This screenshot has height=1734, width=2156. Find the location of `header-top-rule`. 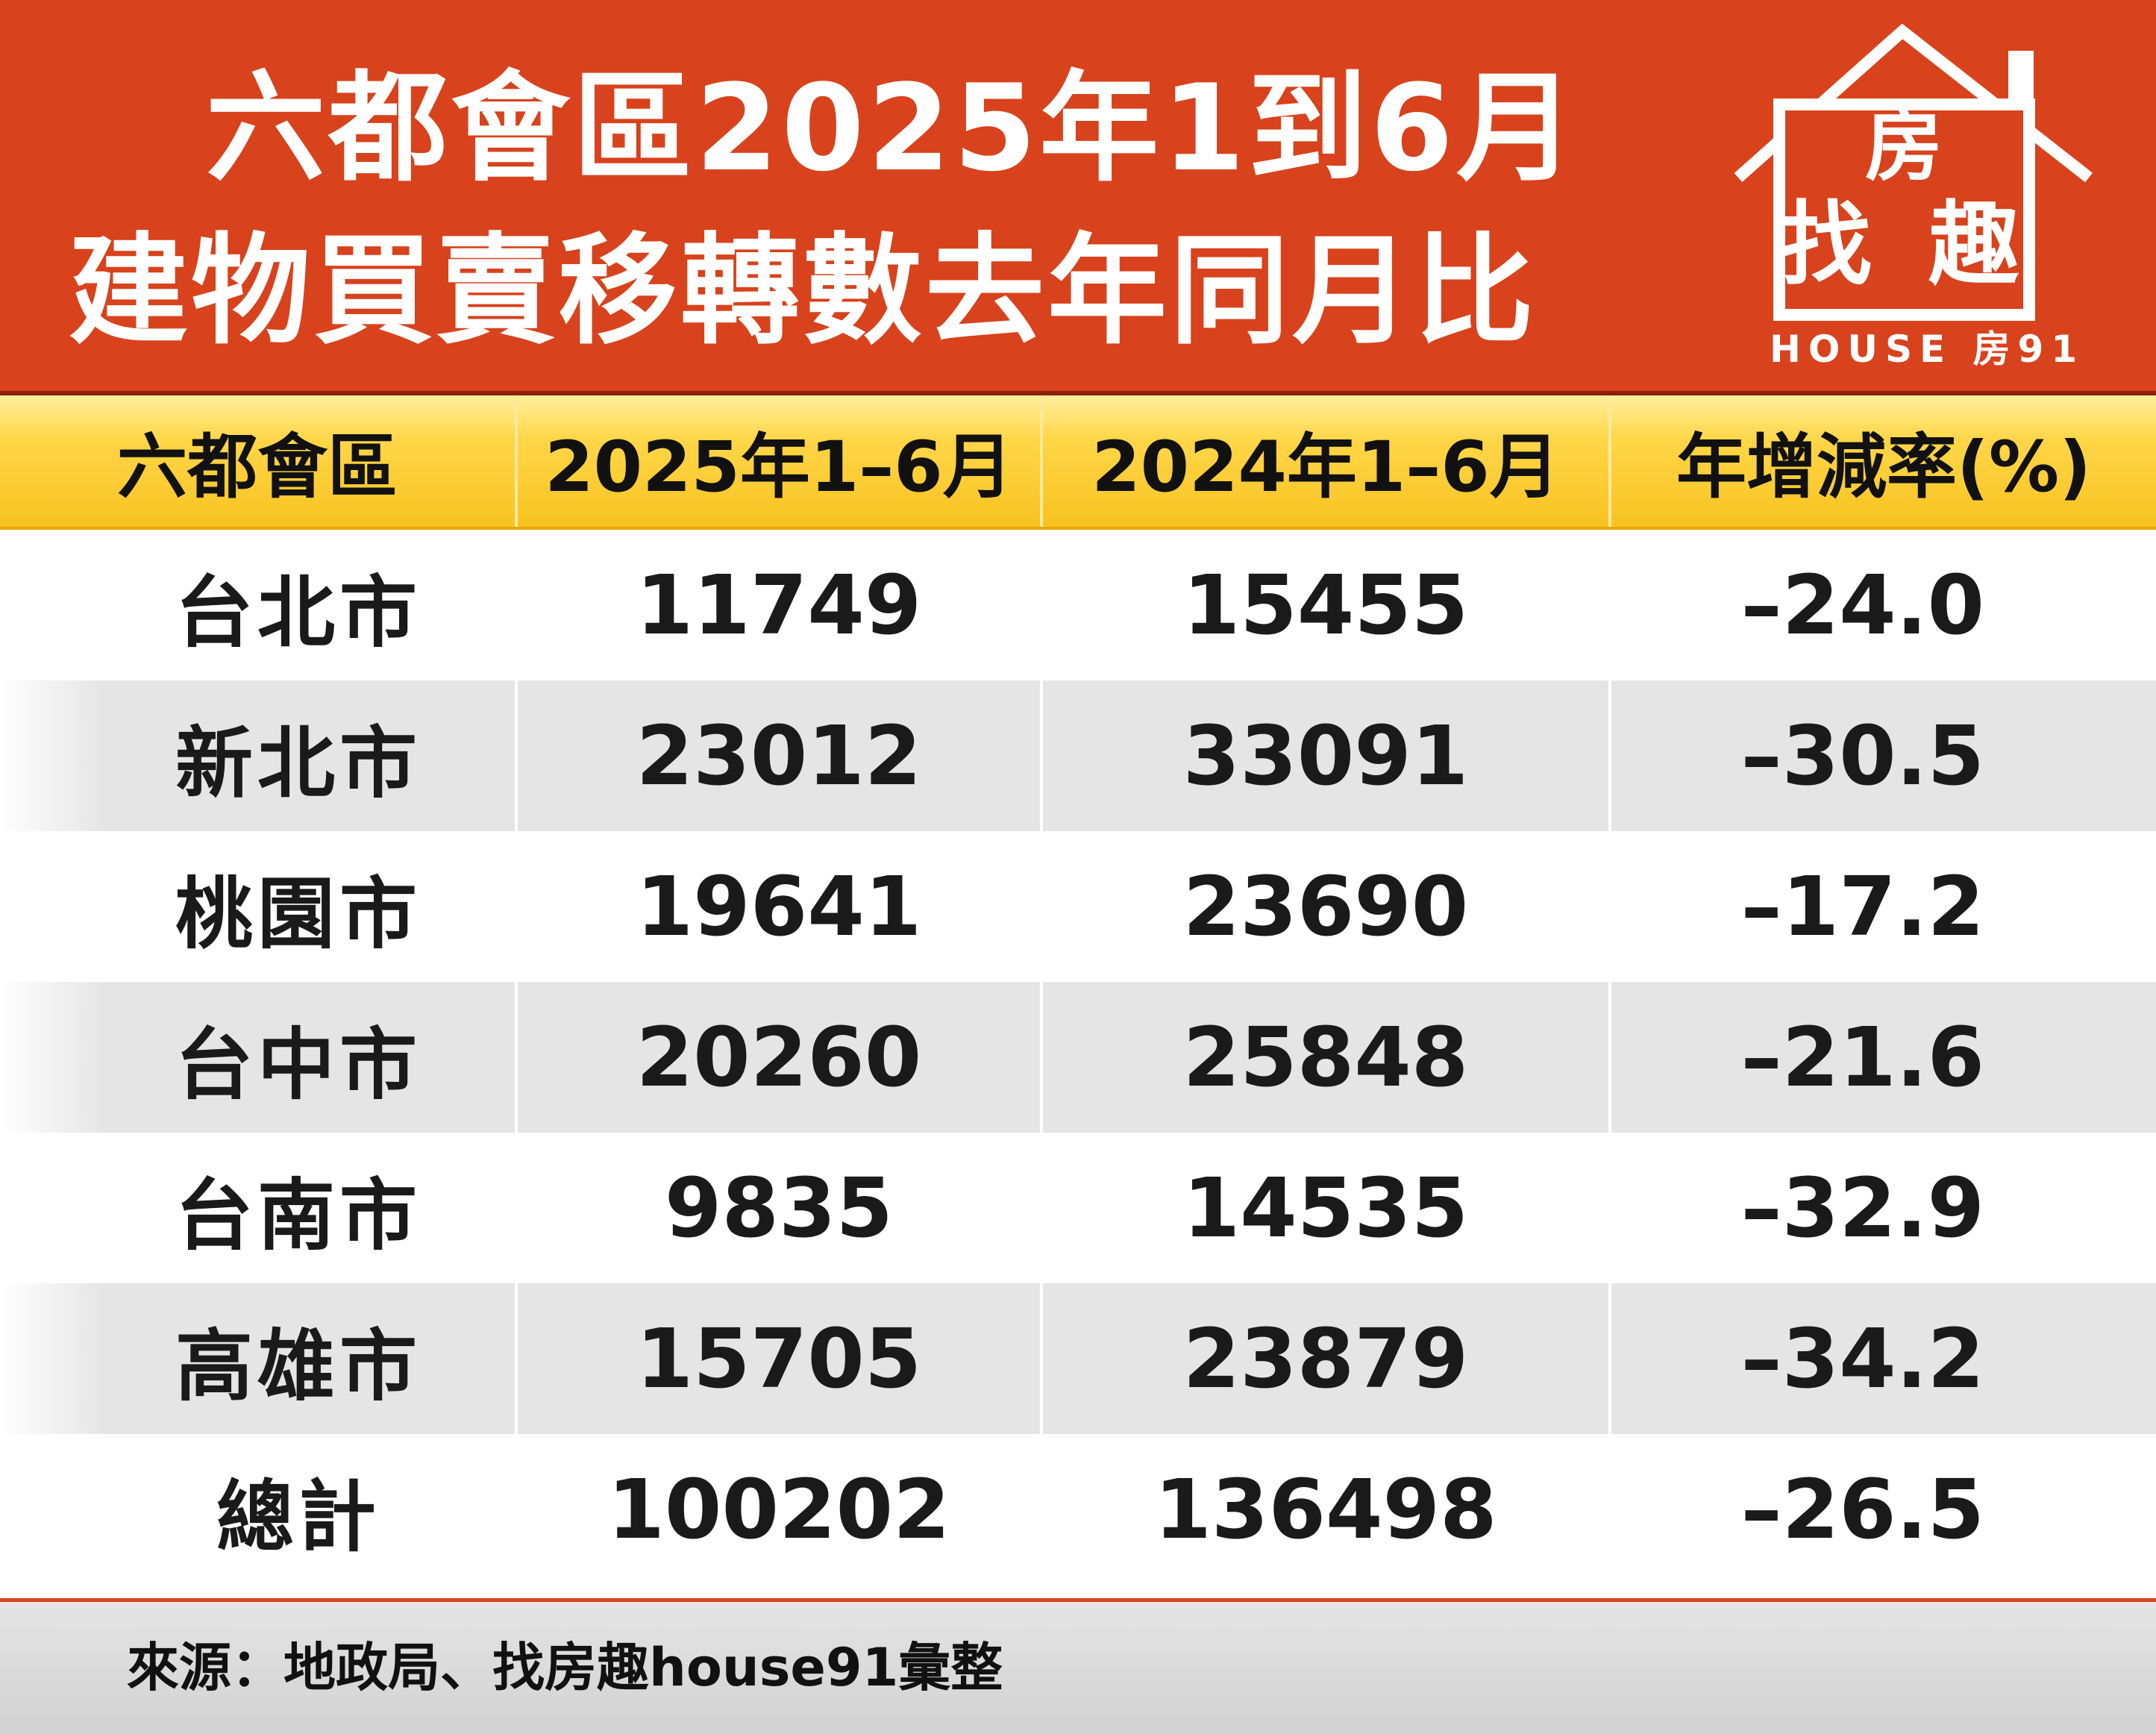

header-top-rule is located at coordinates (1078, 393).